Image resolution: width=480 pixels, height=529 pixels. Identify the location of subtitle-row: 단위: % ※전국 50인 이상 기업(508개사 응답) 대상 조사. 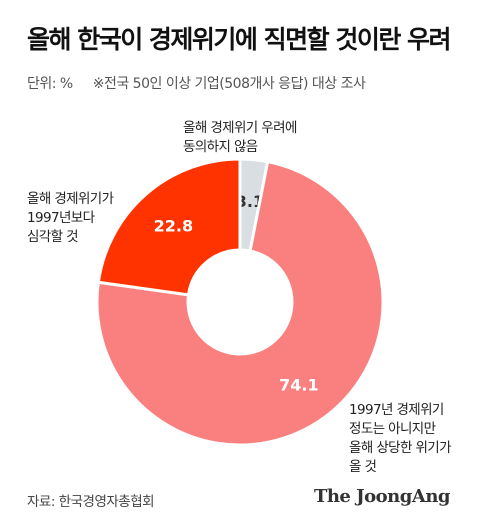
(196, 83).